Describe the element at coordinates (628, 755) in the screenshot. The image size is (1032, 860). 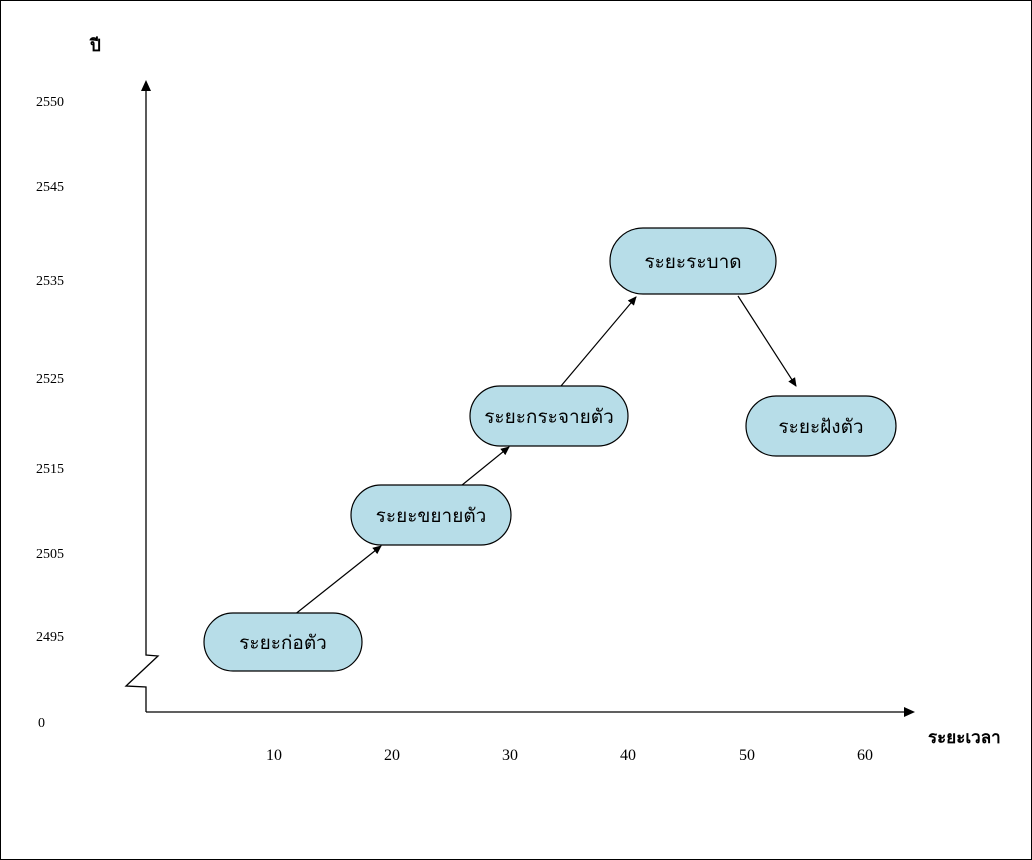
I see `x-tick-label: 40` at that location.